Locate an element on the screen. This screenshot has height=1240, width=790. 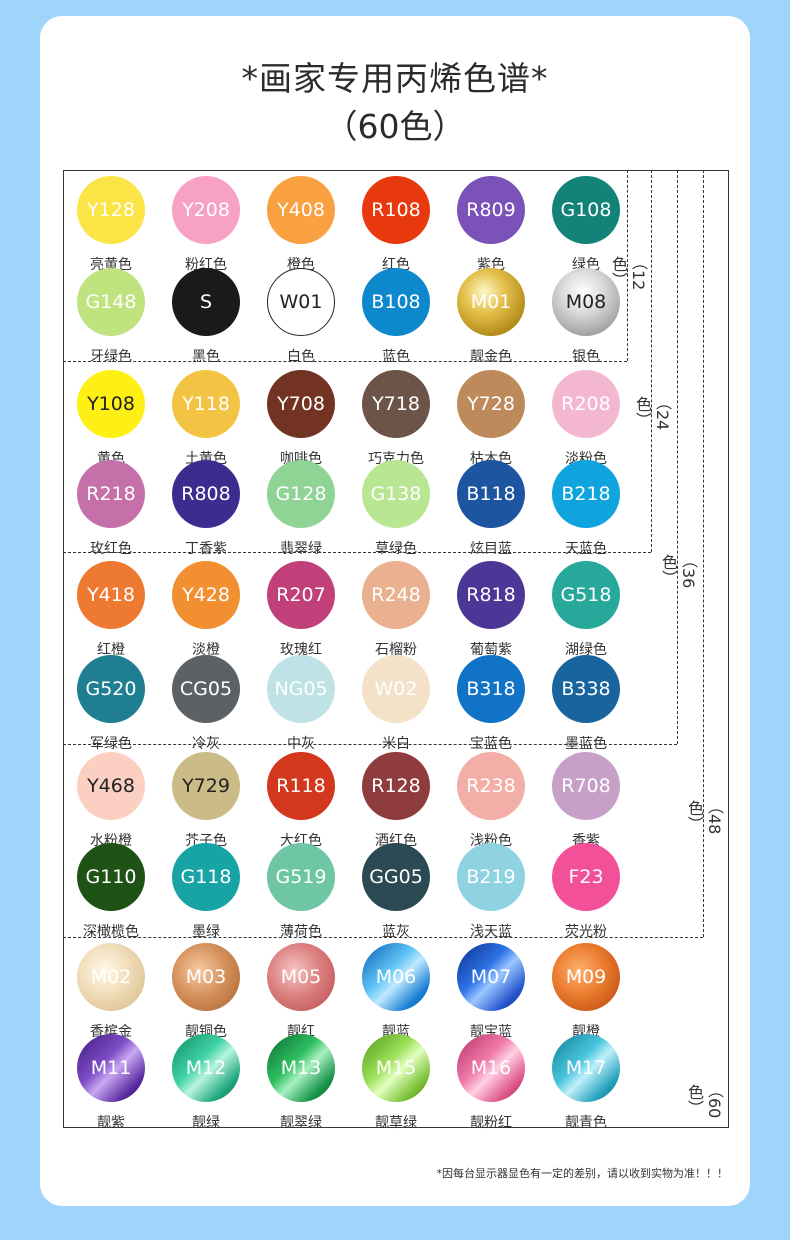
swatch-circle: R238 is located at coordinates (491, 786).